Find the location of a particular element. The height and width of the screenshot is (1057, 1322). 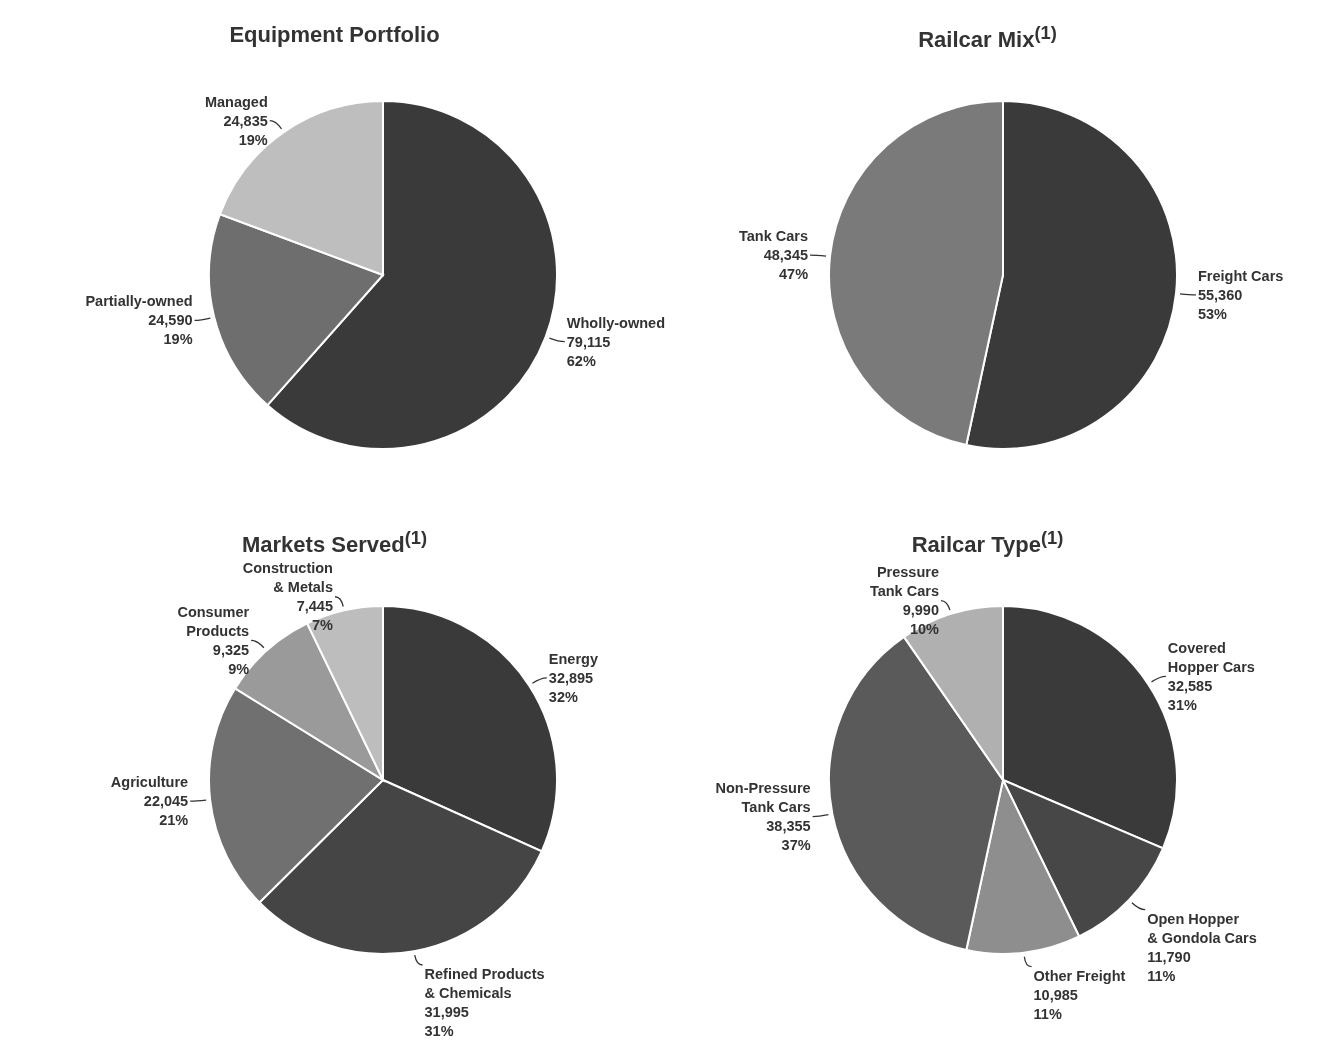

slice-label: Non-Pressure Tank Cars is located at coordinates (763, 798).